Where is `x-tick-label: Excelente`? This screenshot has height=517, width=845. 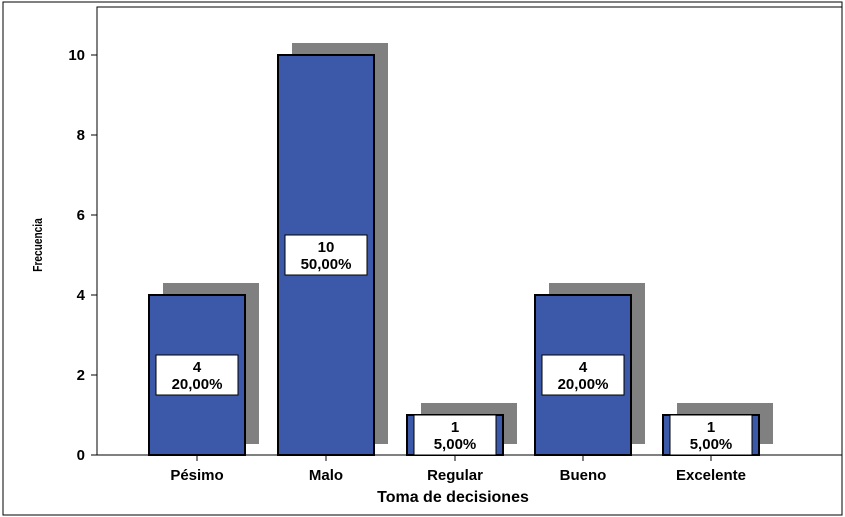
x-tick-label: Excelente is located at coordinates (711, 475).